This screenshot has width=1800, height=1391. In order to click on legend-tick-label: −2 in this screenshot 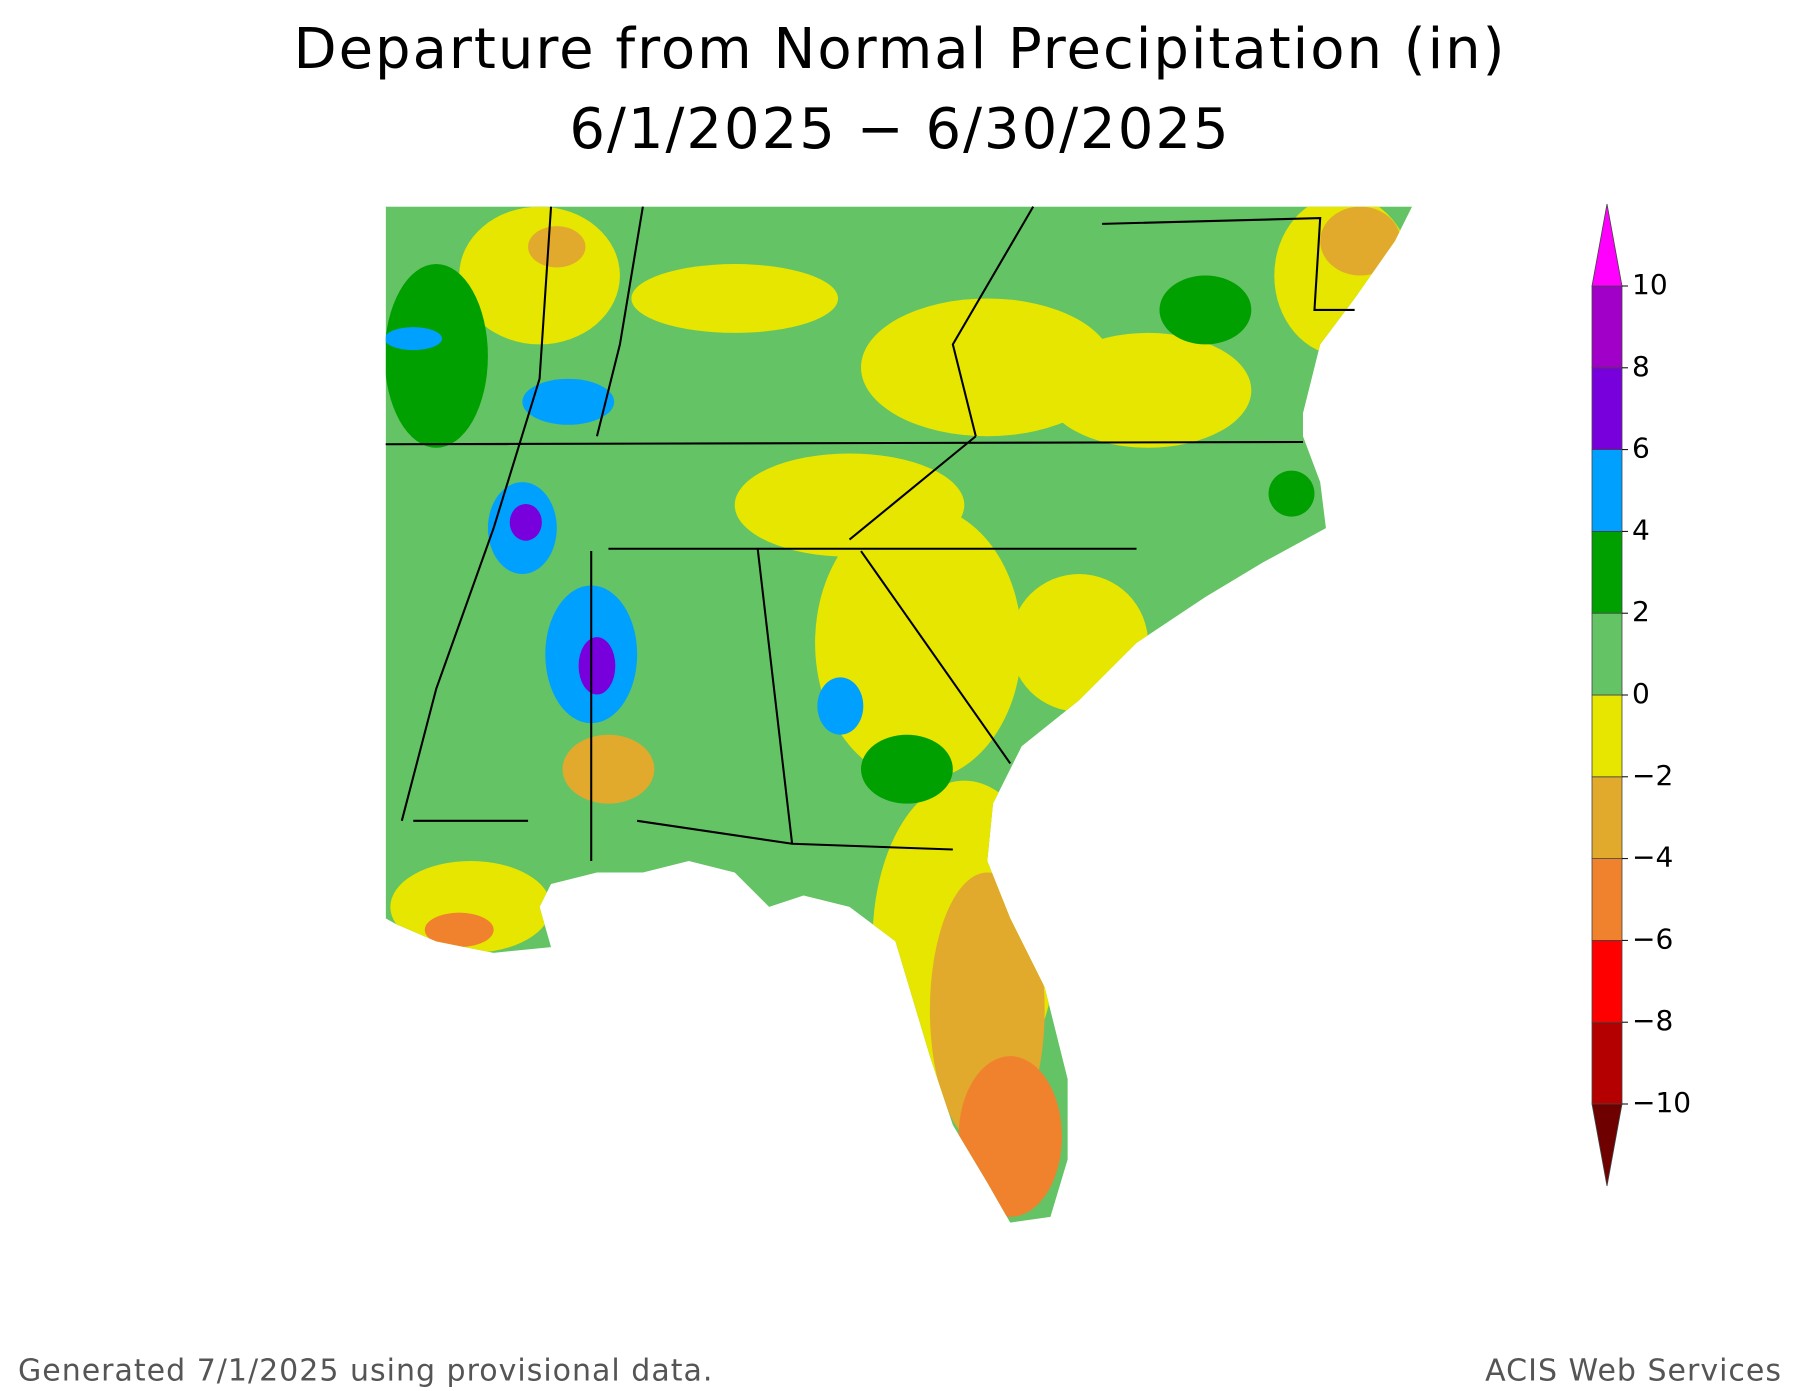, I will do `click(1652, 775)`.